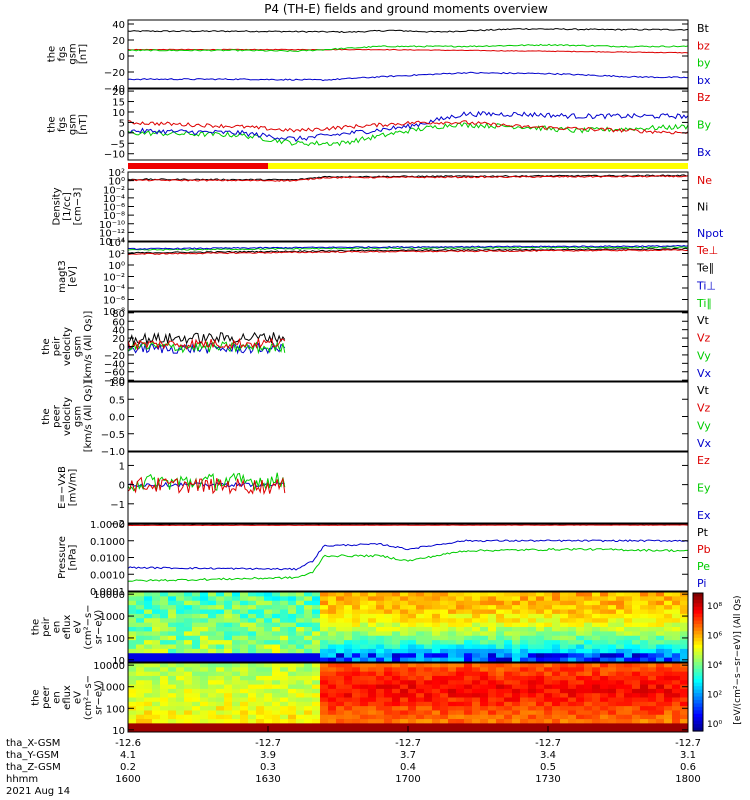 The width and height of the screenshot is (750, 800). I want to click on legend-entry: Ne, so click(704, 180).